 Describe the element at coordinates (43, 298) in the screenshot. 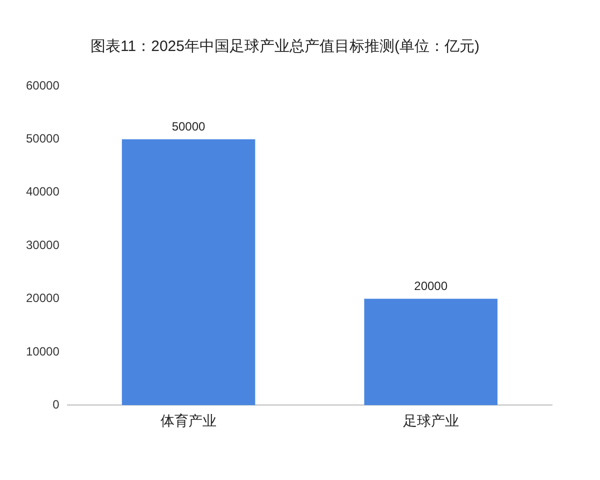

I see `y-tick-label: 20000` at that location.